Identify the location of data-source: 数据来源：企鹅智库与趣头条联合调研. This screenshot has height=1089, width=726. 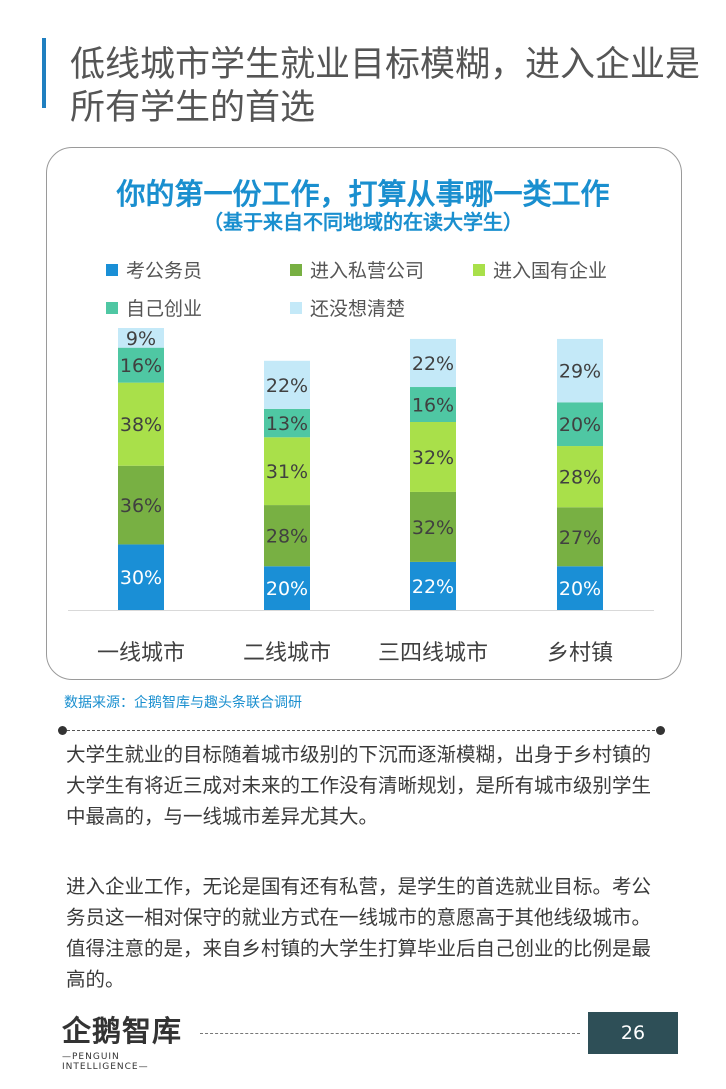
(183, 703).